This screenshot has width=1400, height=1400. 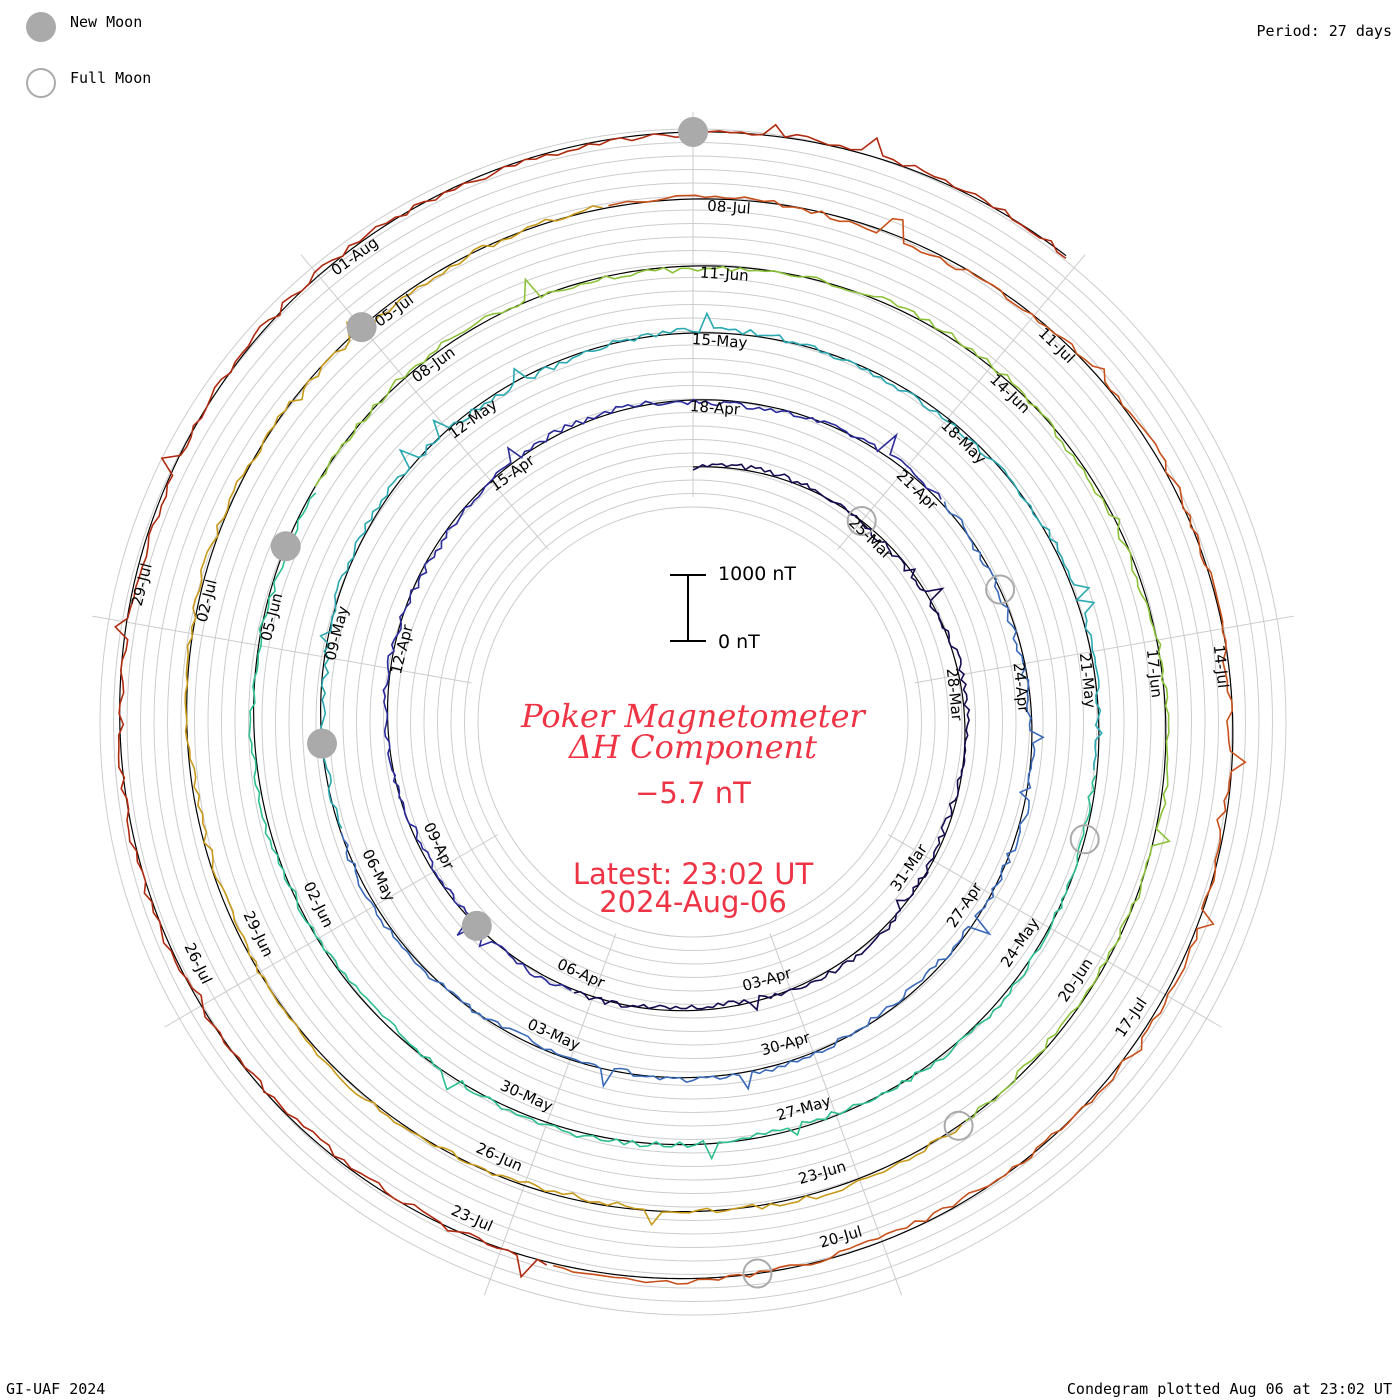 What do you see at coordinates (719, 341) in the screenshot?
I see `date-label: 15-May` at bounding box center [719, 341].